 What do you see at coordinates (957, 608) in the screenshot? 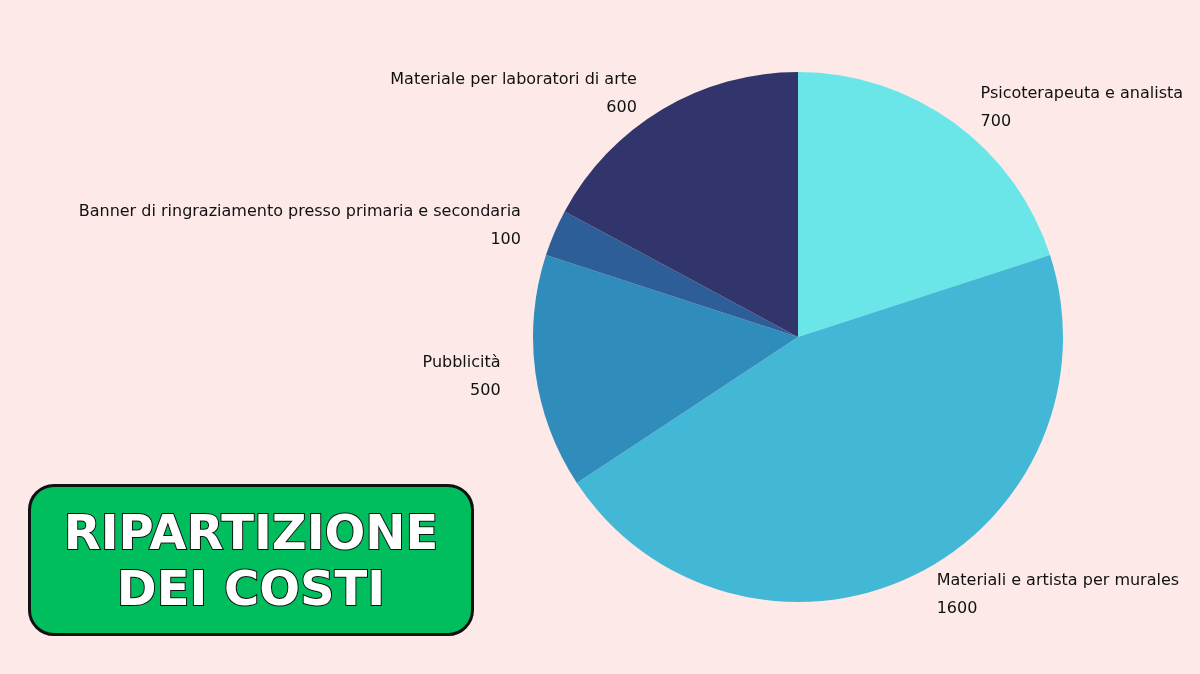
I see `data-label: 1600` at bounding box center [957, 608].